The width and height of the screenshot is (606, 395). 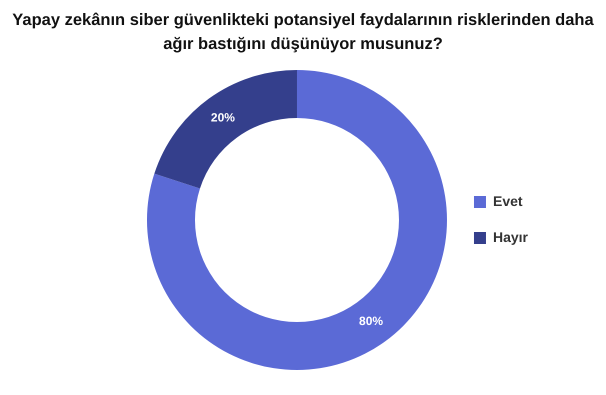 I want to click on data-label: 20%, so click(x=223, y=117).